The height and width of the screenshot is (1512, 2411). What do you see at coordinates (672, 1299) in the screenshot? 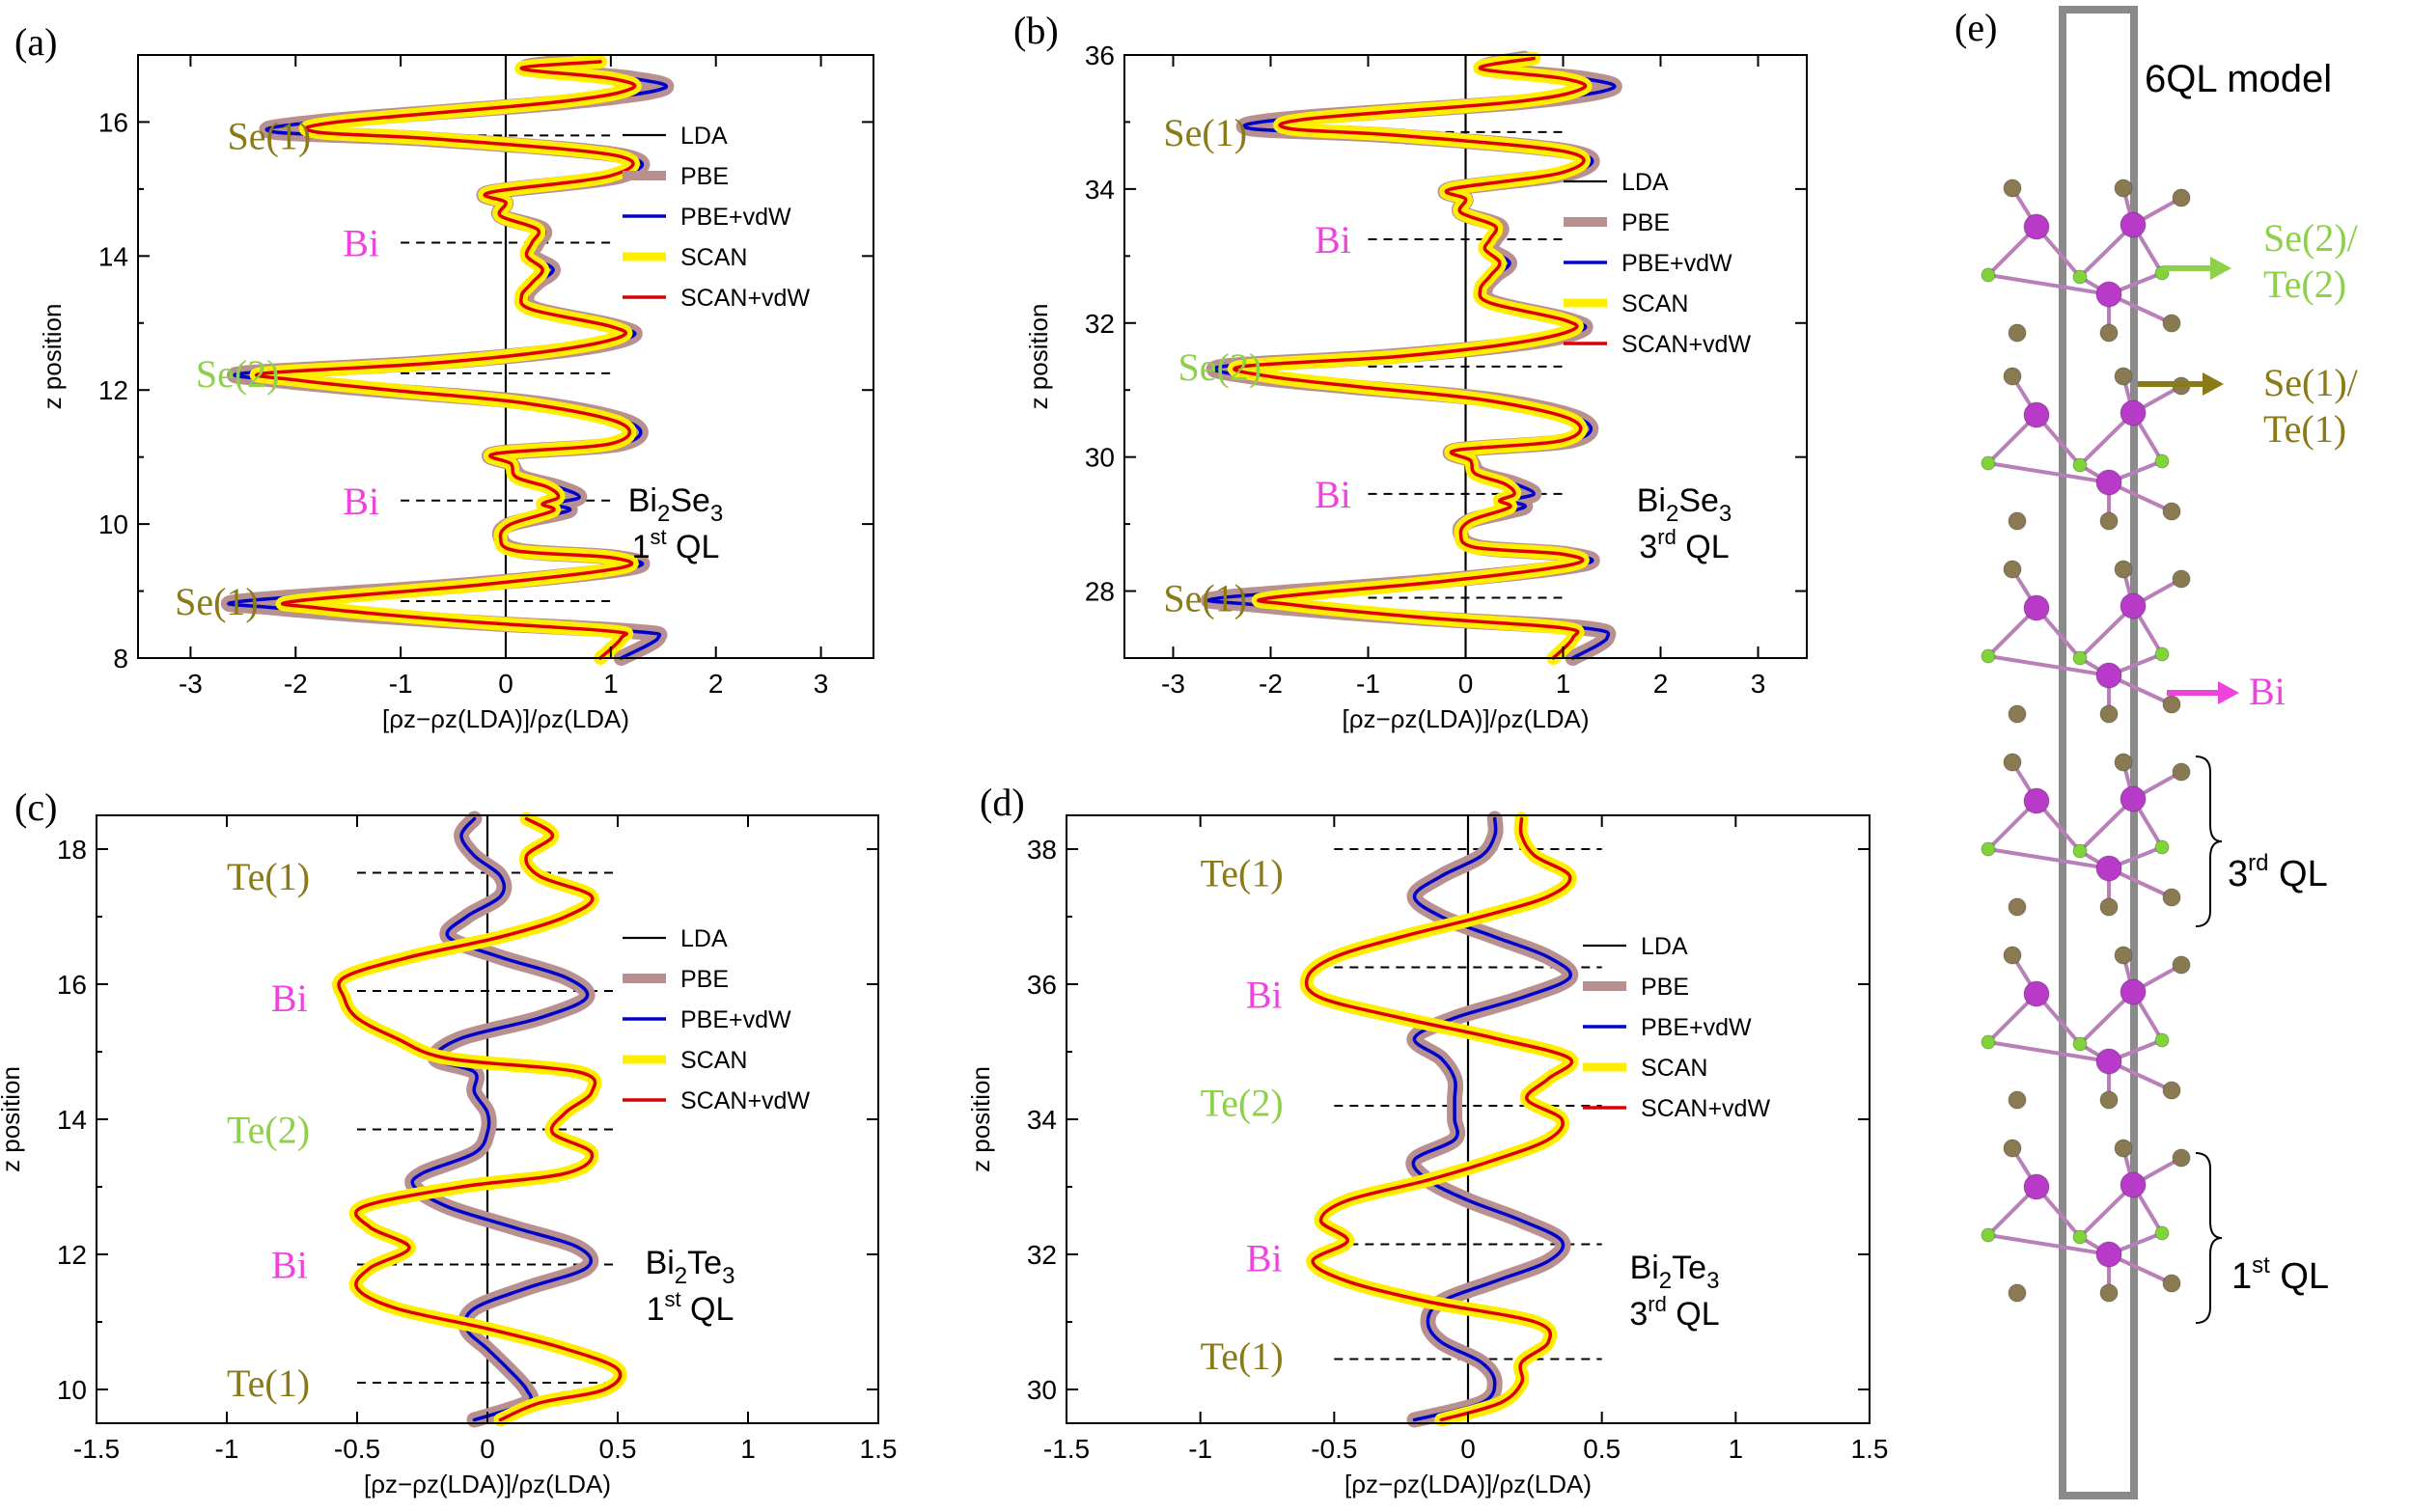
I see `ql-part: st` at bounding box center [672, 1299].